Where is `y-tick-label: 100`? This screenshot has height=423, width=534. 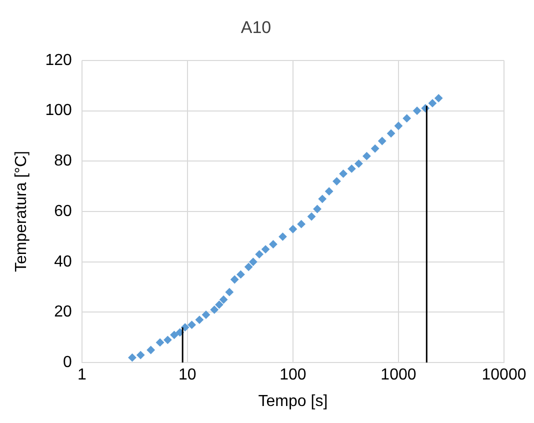 y-tick-label: 100 is located at coordinates (58, 111).